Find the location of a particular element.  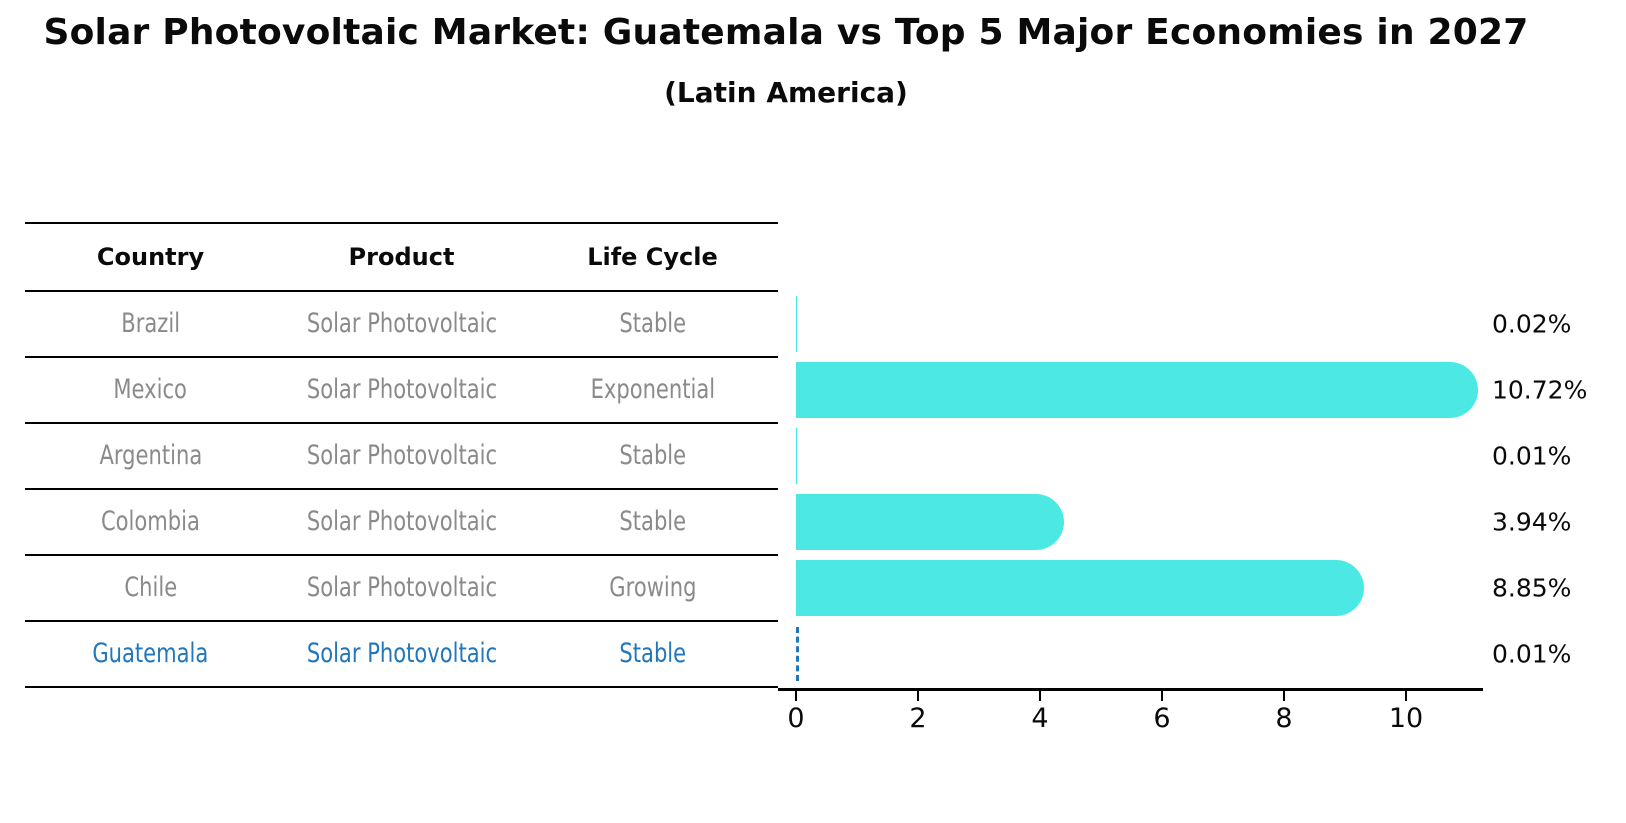

cell-country: Guatemala is located at coordinates (150, 653).